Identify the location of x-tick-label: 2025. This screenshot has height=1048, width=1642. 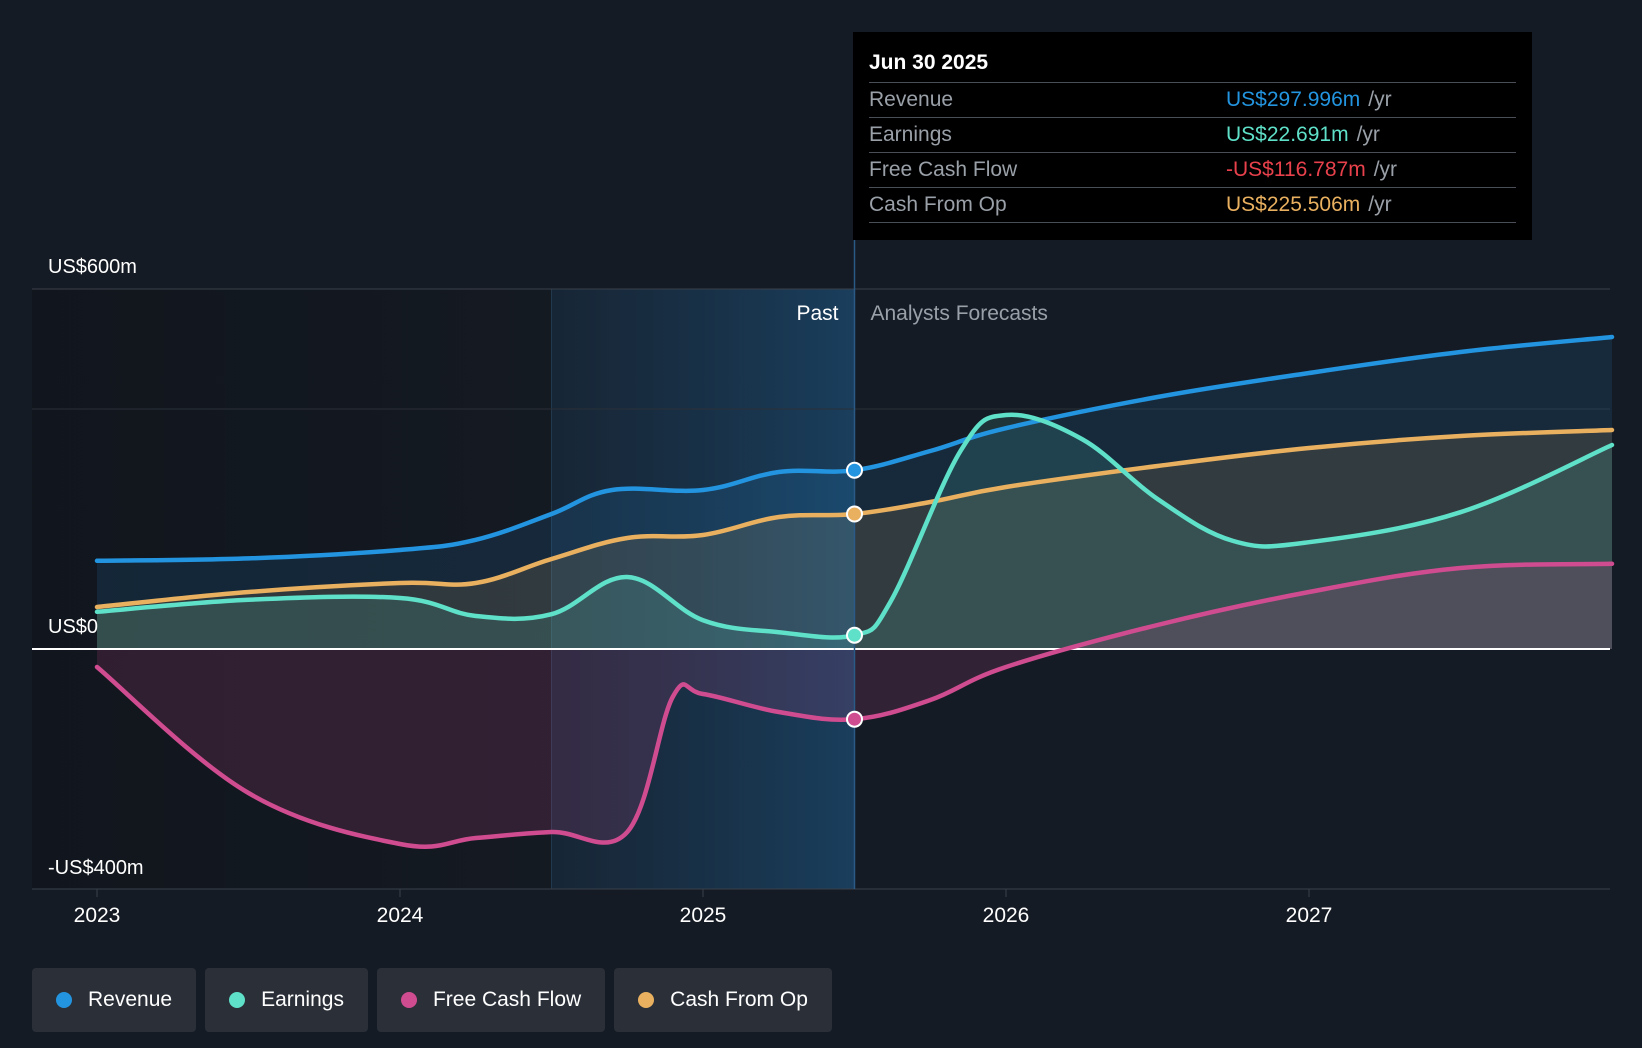
(703, 915).